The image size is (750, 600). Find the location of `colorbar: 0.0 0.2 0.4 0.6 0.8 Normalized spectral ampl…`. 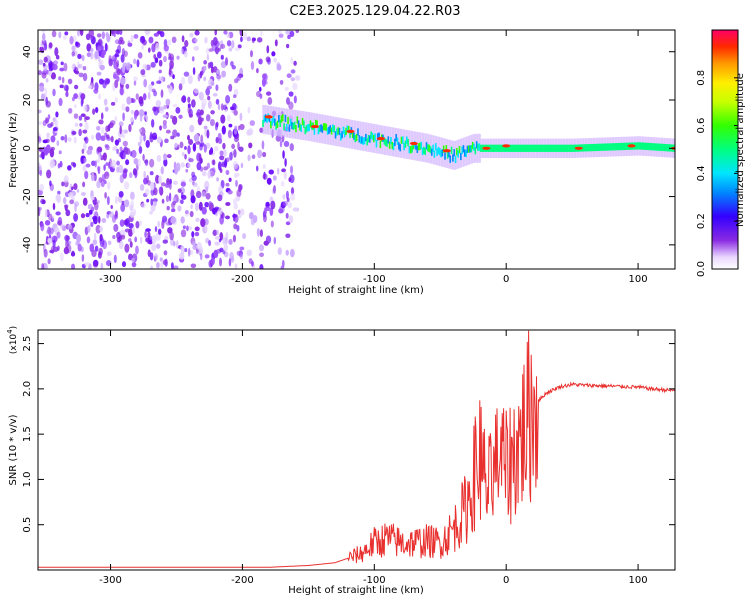

colorbar: 0.0 0.2 0.4 0.6 0.8 Normalized spectral ampl… is located at coordinates (721, 153).